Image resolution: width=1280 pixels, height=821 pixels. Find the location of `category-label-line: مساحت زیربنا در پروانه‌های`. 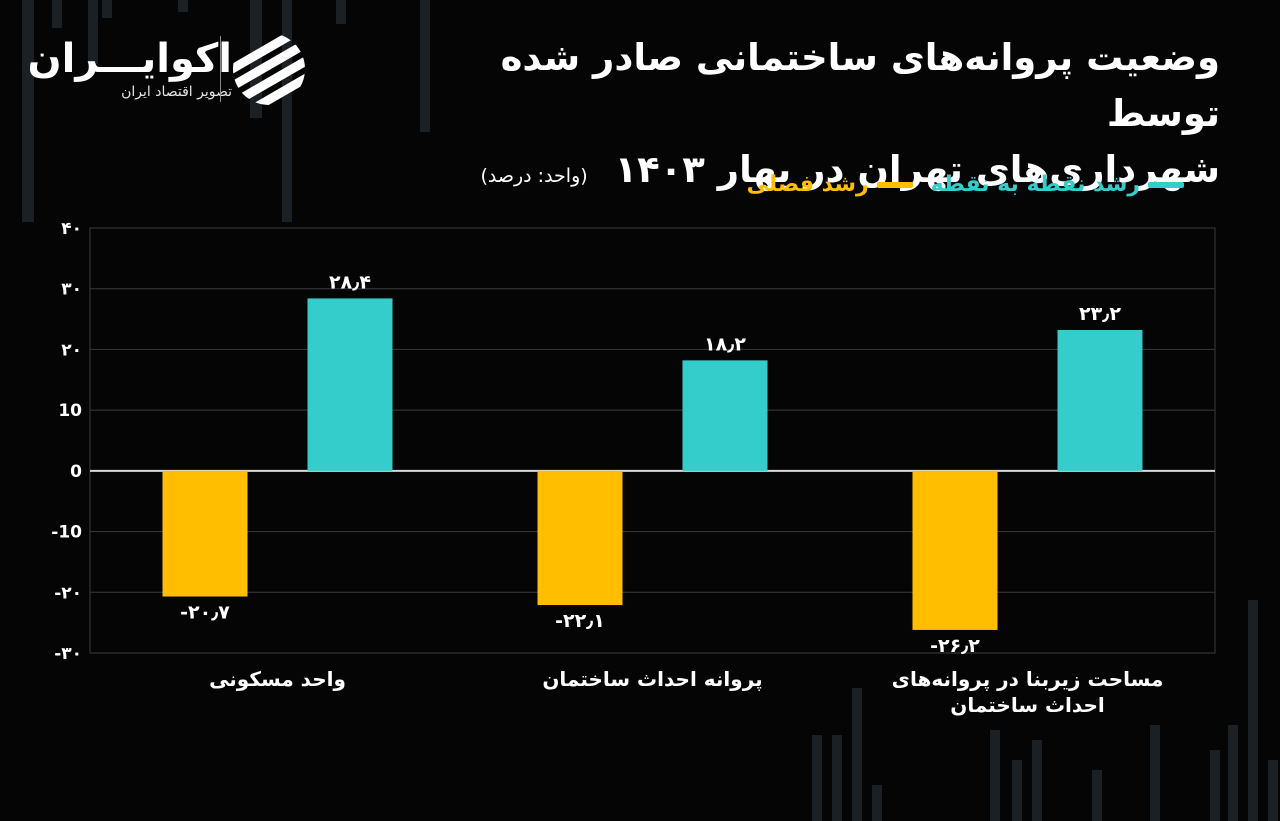

category-label-line: مساحت زیربنا در پروانه‌های is located at coordinates (1027, 679).